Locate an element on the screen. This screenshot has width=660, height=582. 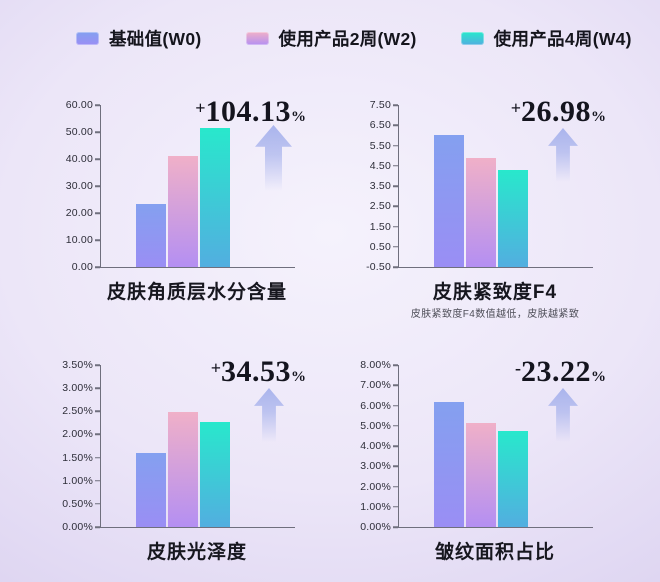
legend-swatch-w4-icon is located at coordinates (472, 38).